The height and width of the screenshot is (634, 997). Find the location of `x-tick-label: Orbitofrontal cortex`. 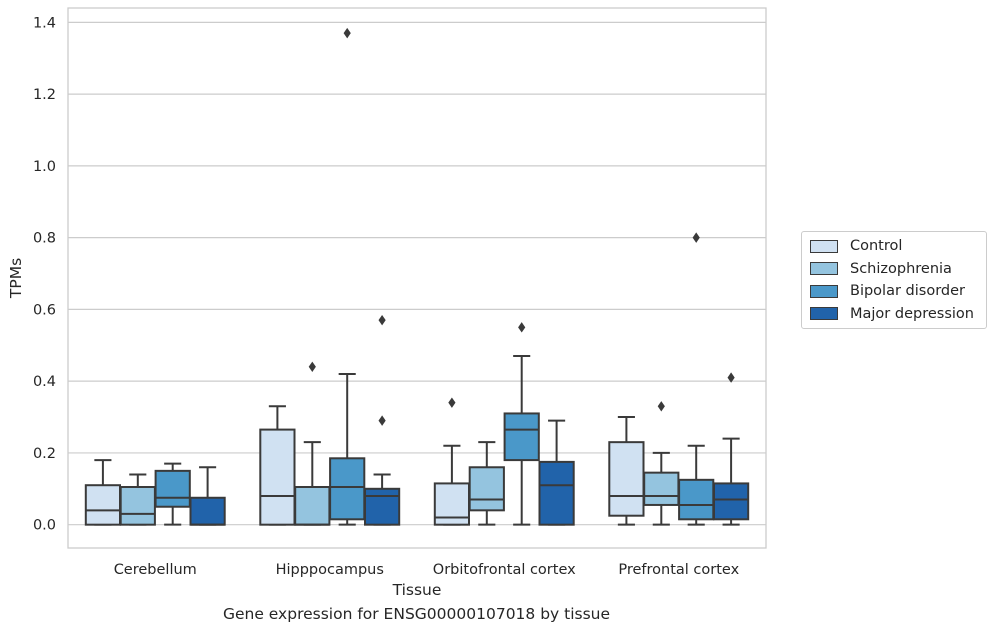

x-tick-label: Orbitofrontal cortex is located at coordinates (504, 570).